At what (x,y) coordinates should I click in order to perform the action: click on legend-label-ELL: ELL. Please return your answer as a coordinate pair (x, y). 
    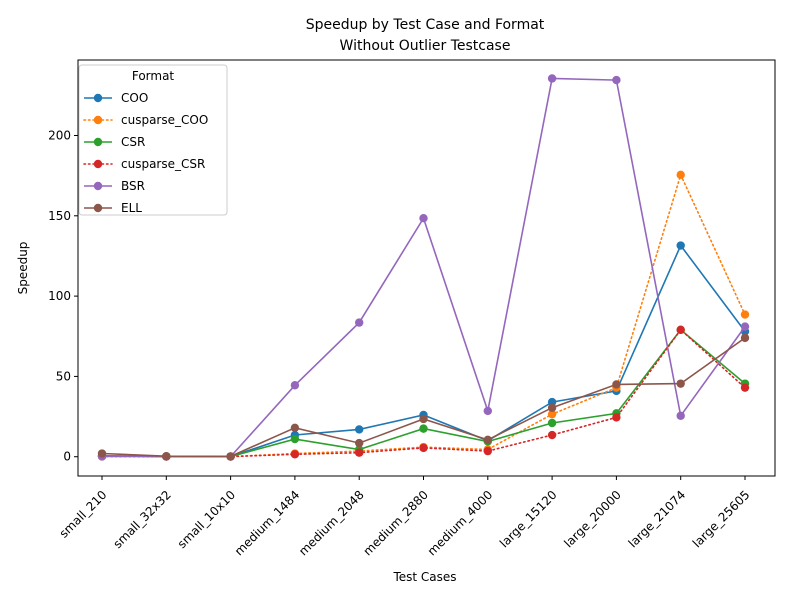
    Looking at the image, I should click on (131, 208).